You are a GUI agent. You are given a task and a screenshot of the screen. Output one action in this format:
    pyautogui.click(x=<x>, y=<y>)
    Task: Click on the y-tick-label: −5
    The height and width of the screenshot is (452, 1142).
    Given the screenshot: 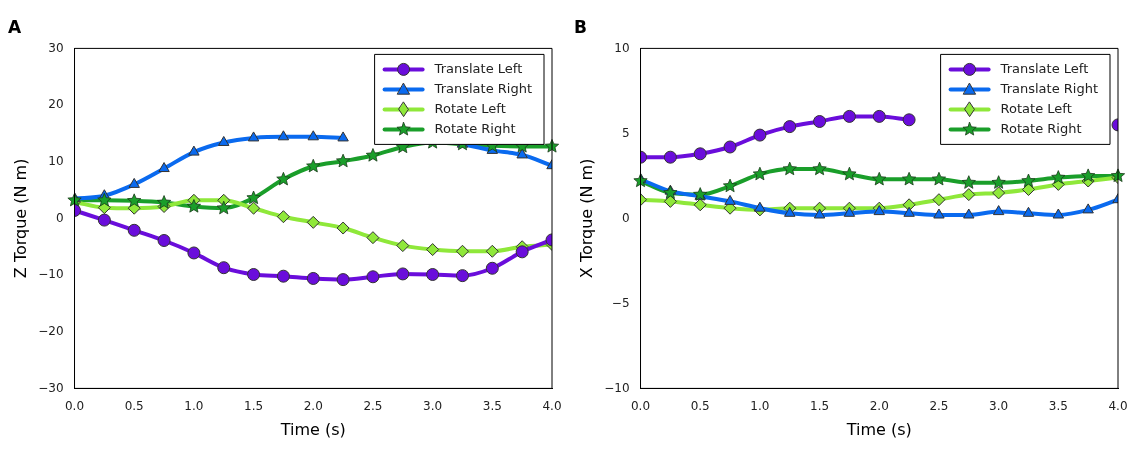 What is the action you would take?
    pyautogui.click(x=620, y=302)
    